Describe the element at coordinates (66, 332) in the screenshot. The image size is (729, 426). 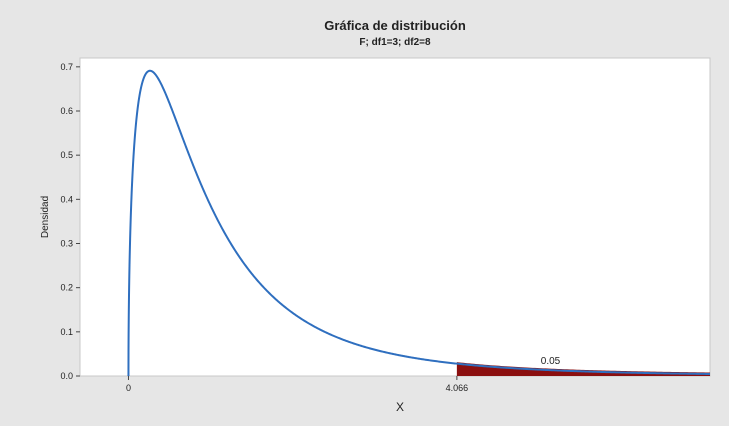
I see `y-tick-label: 0.1` at that location.